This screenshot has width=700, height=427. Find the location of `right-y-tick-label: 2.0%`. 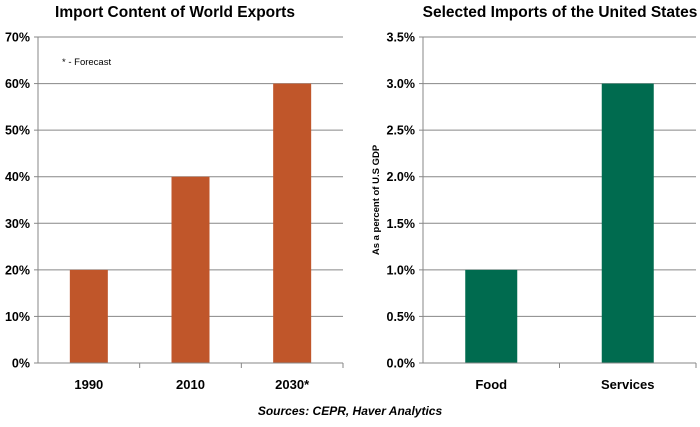

right-y-tick-label: 2.0% is located at coordinates (401, 177).